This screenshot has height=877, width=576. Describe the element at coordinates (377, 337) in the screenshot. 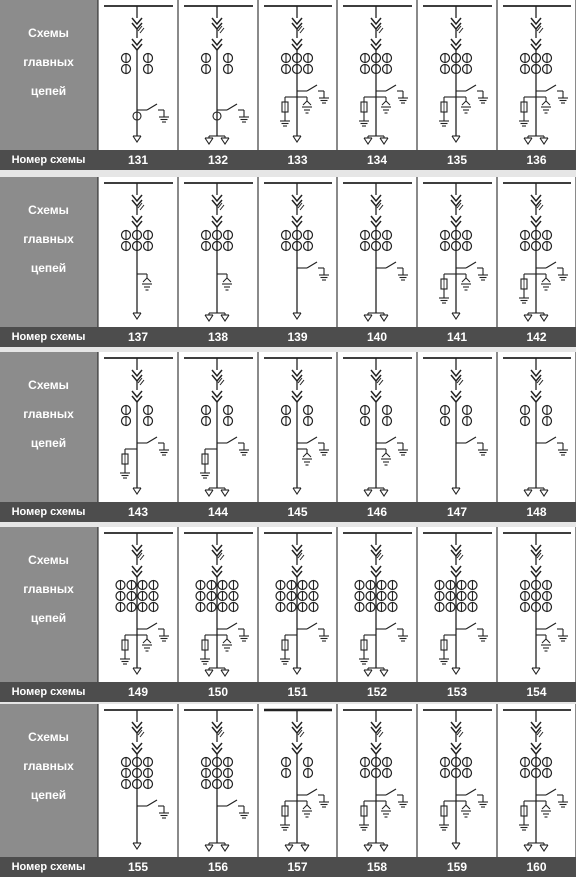

I see `scheme-number: 140` at that location.